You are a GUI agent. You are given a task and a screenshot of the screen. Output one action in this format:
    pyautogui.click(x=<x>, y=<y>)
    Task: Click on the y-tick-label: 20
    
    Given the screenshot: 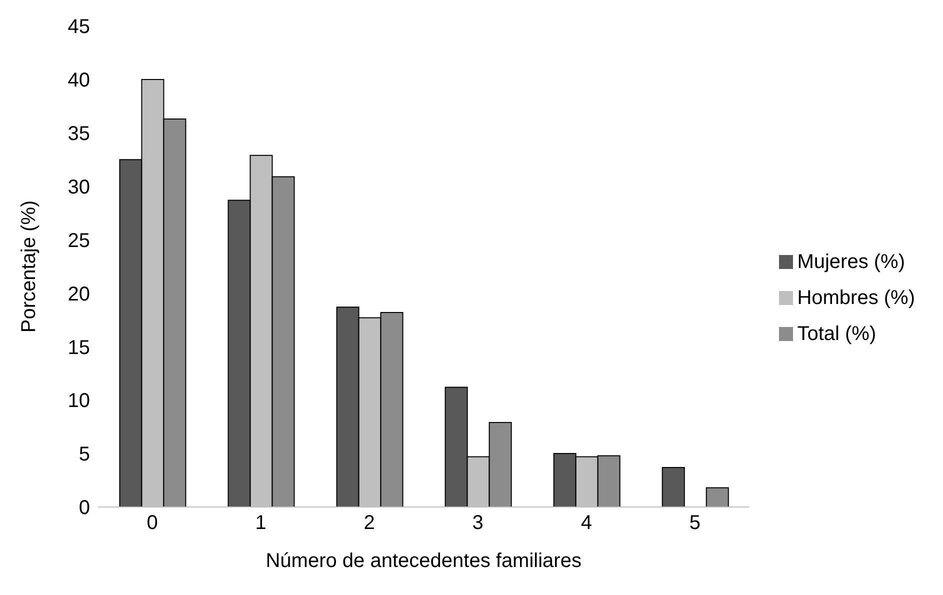 What is the action you would take?
    pyautogui.click(x=79, y=294)
    